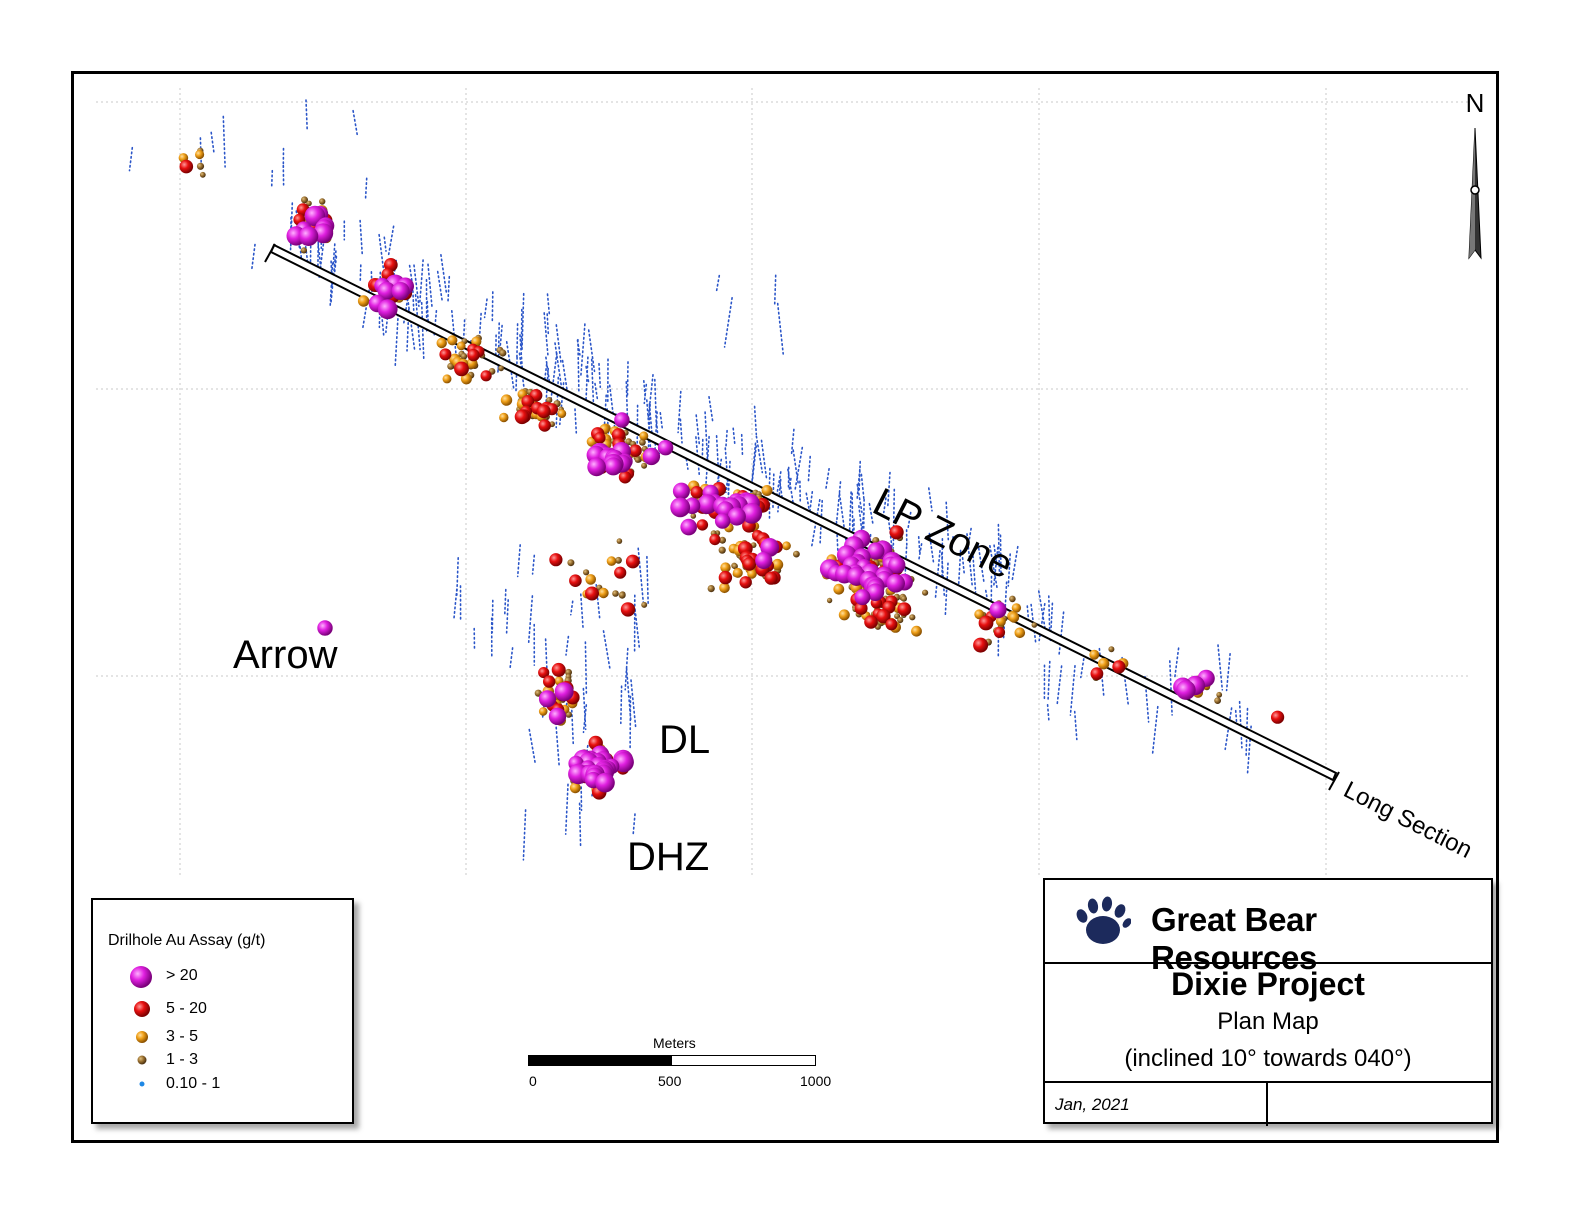 Image resolution: width=1575 pixels, height=1217 pixels. I want to click on date-row: Jan, 2021, so click(1268, 1103).